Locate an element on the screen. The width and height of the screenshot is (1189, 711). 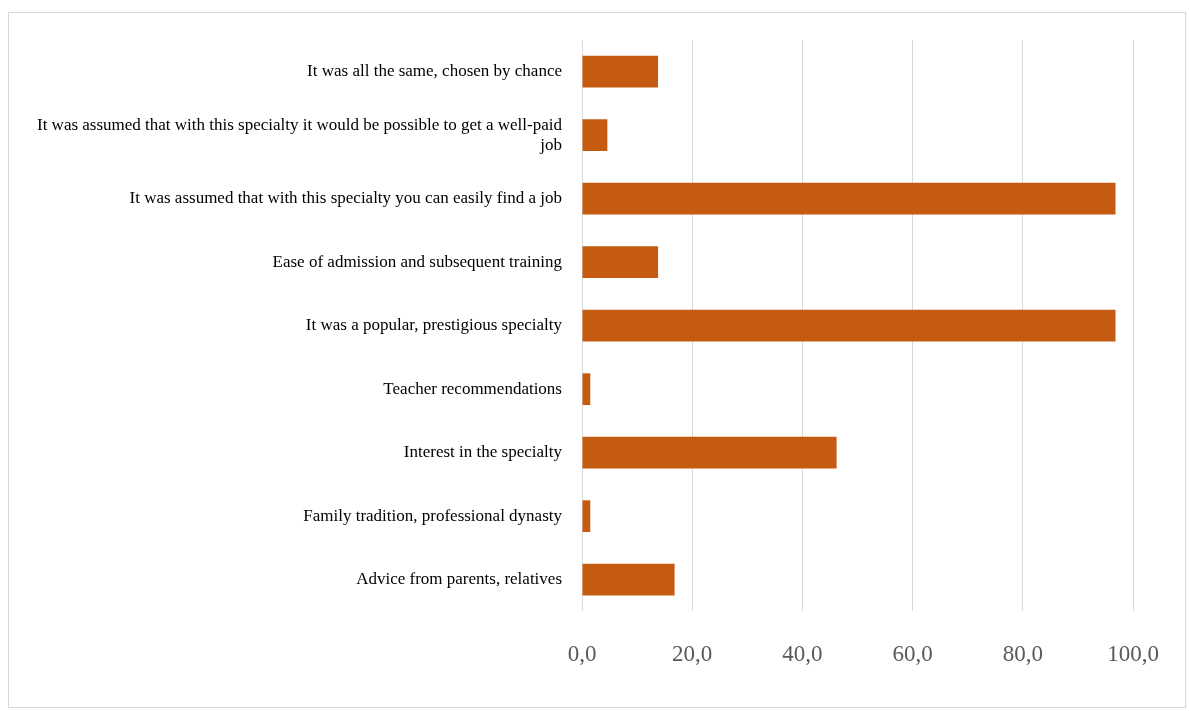
x-tick-label: 60,0 is located at coordinates (912, 654).